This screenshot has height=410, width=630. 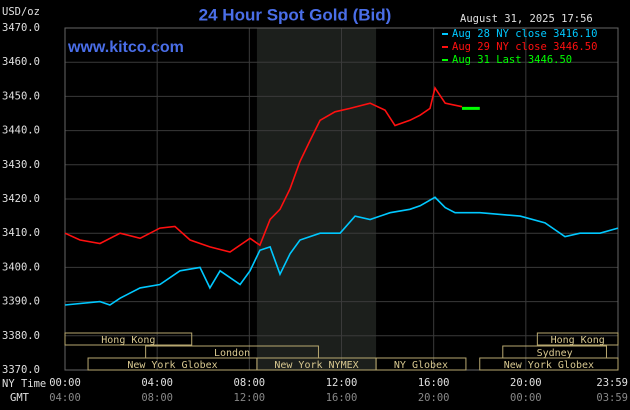 What do you see at coordinates (526, 19) in the screenshot?
I see `timestamp: August 31, 2025 17:56` at bounding box center [526, 19].